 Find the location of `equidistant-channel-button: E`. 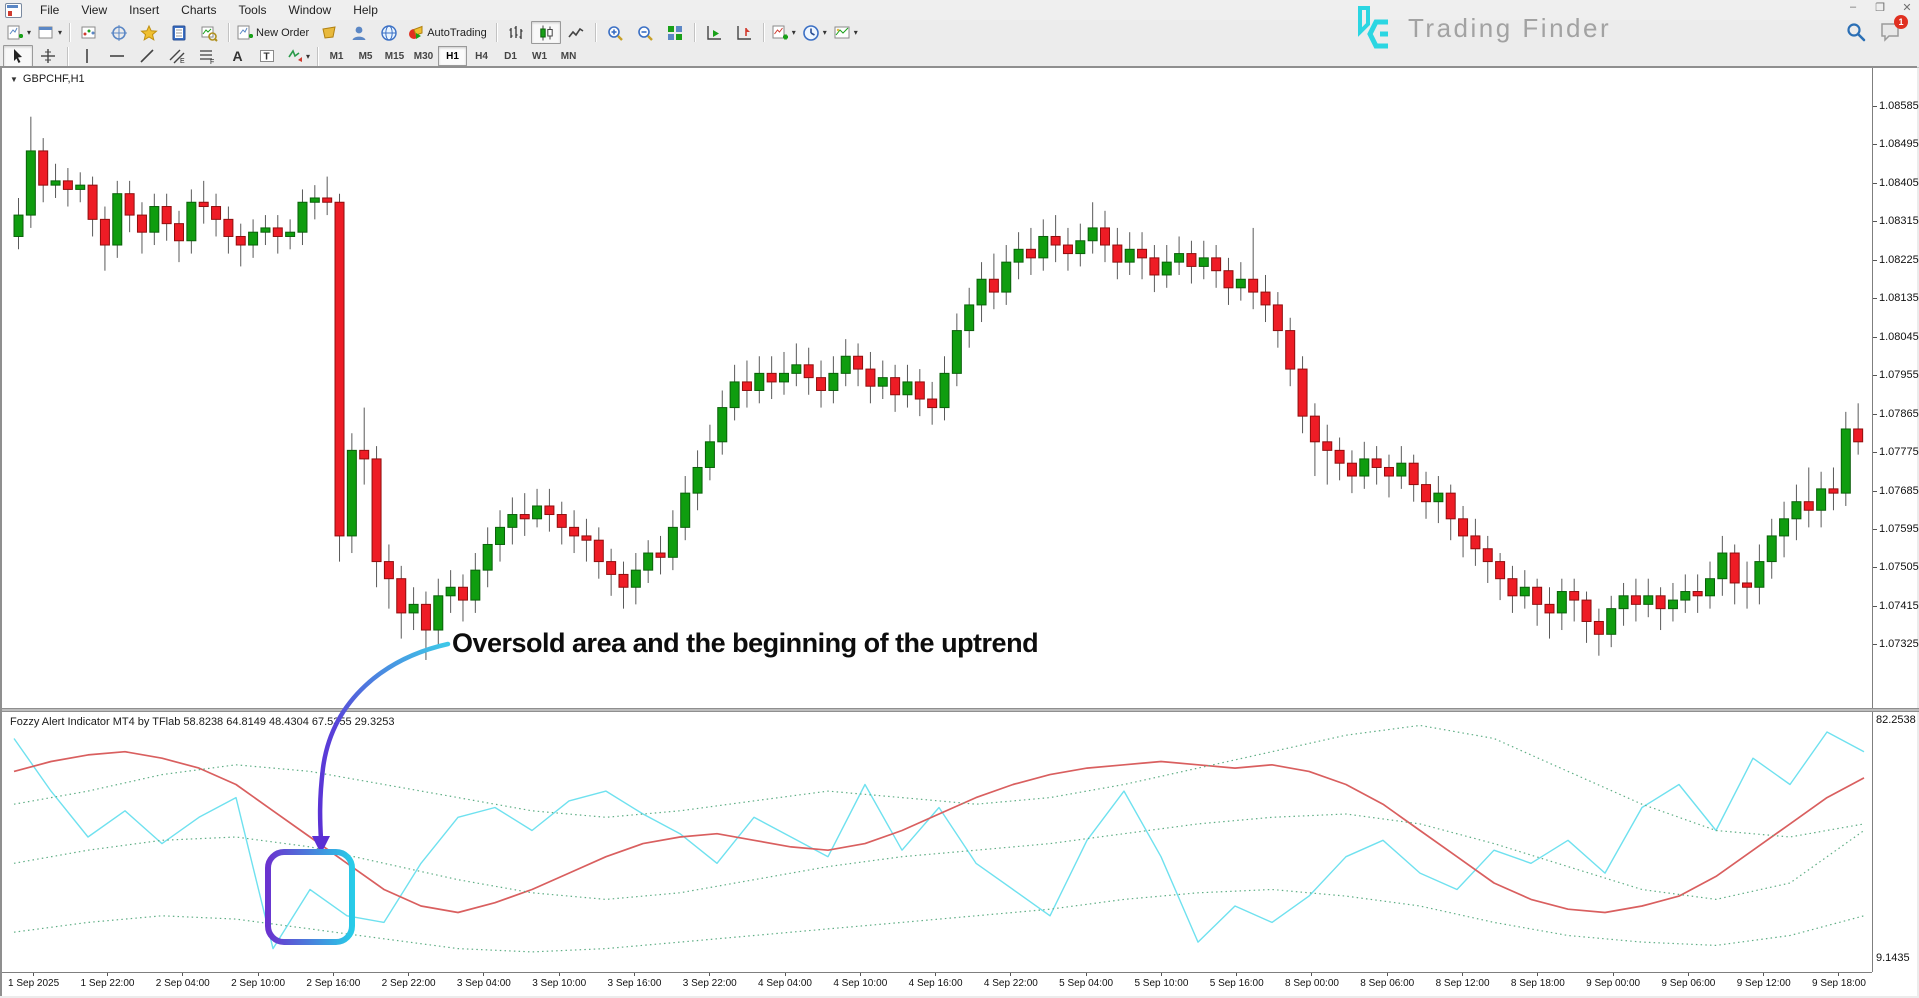

equidistant-channel-button: E is located at coordinates (177, 56).